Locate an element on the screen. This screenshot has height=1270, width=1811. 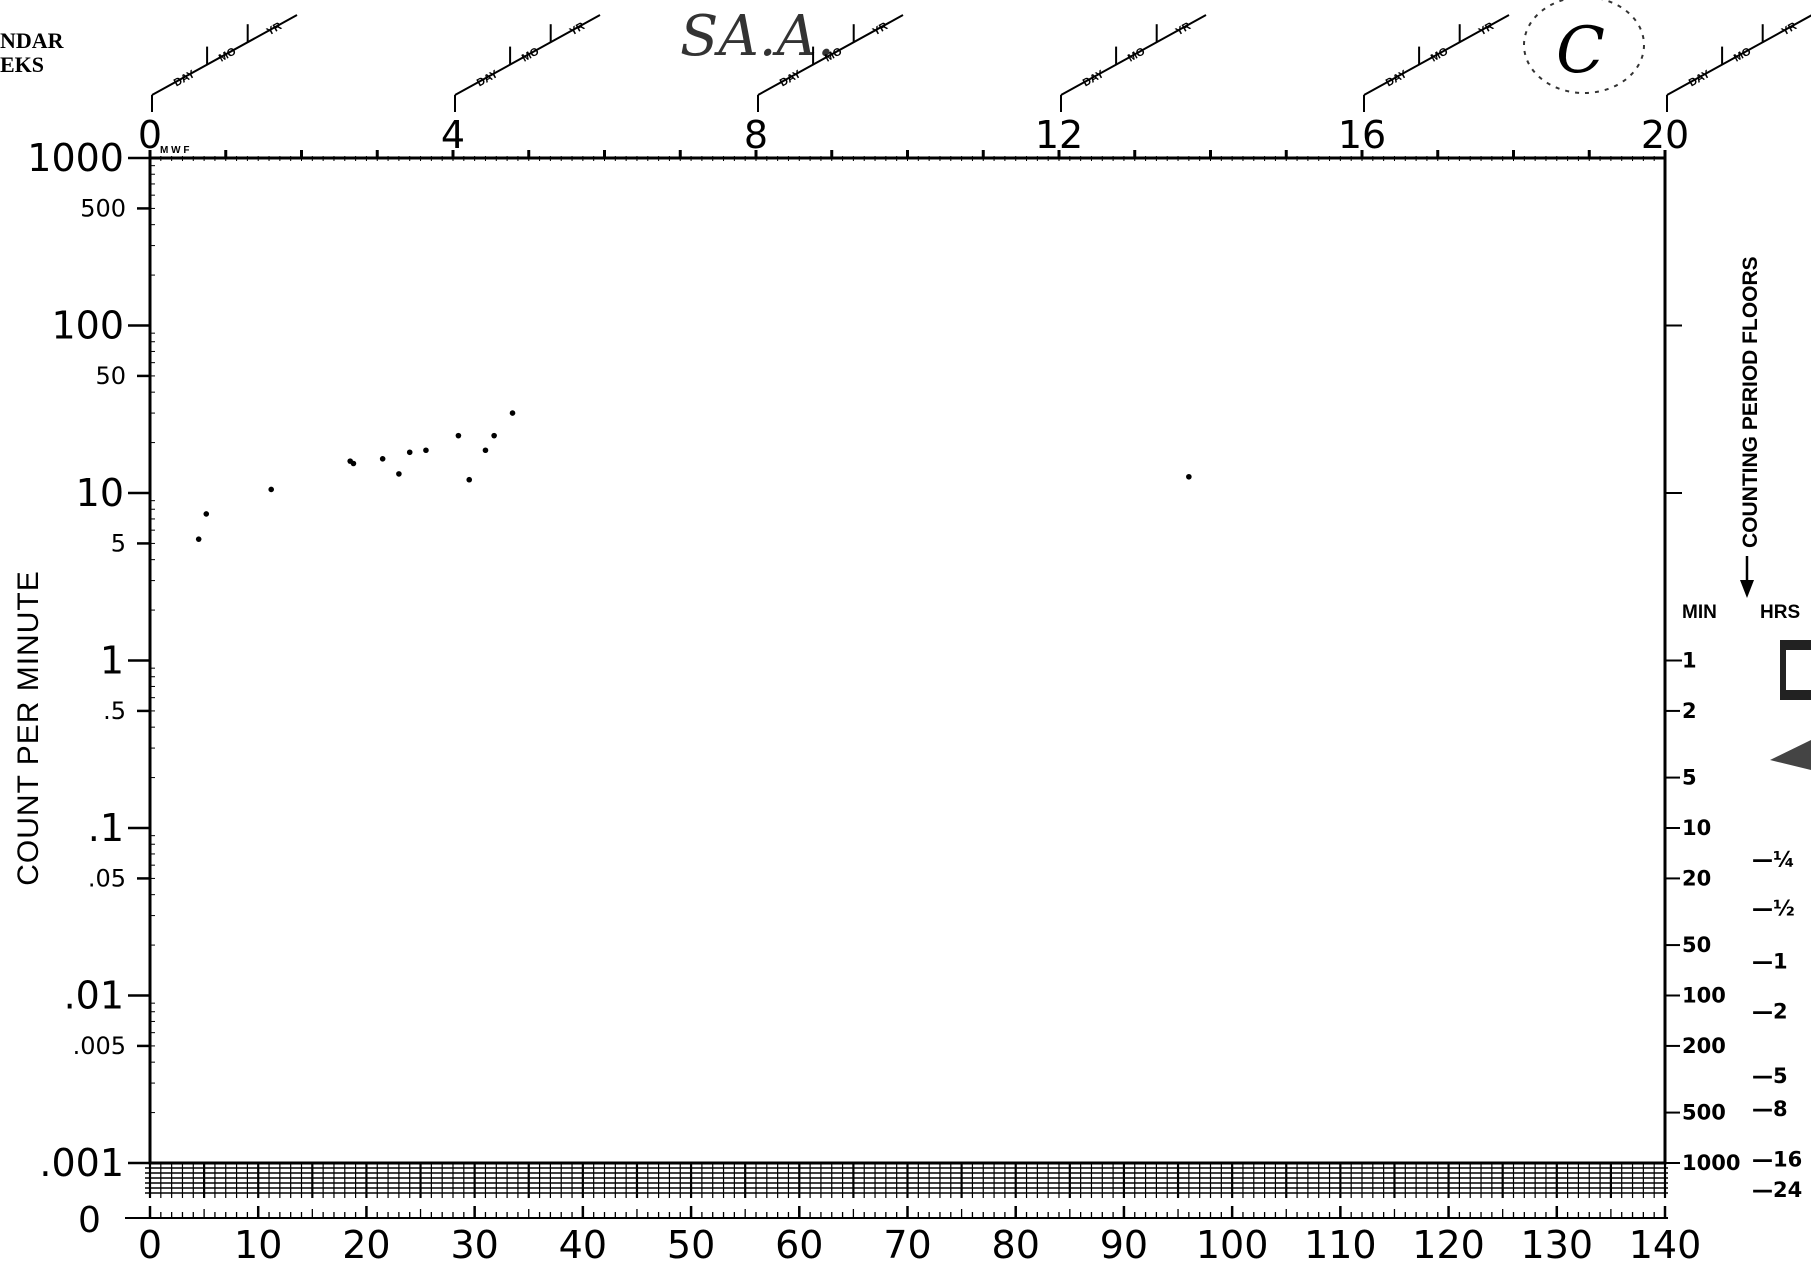
min-label: 100 is located at coordinates (1704, 996).